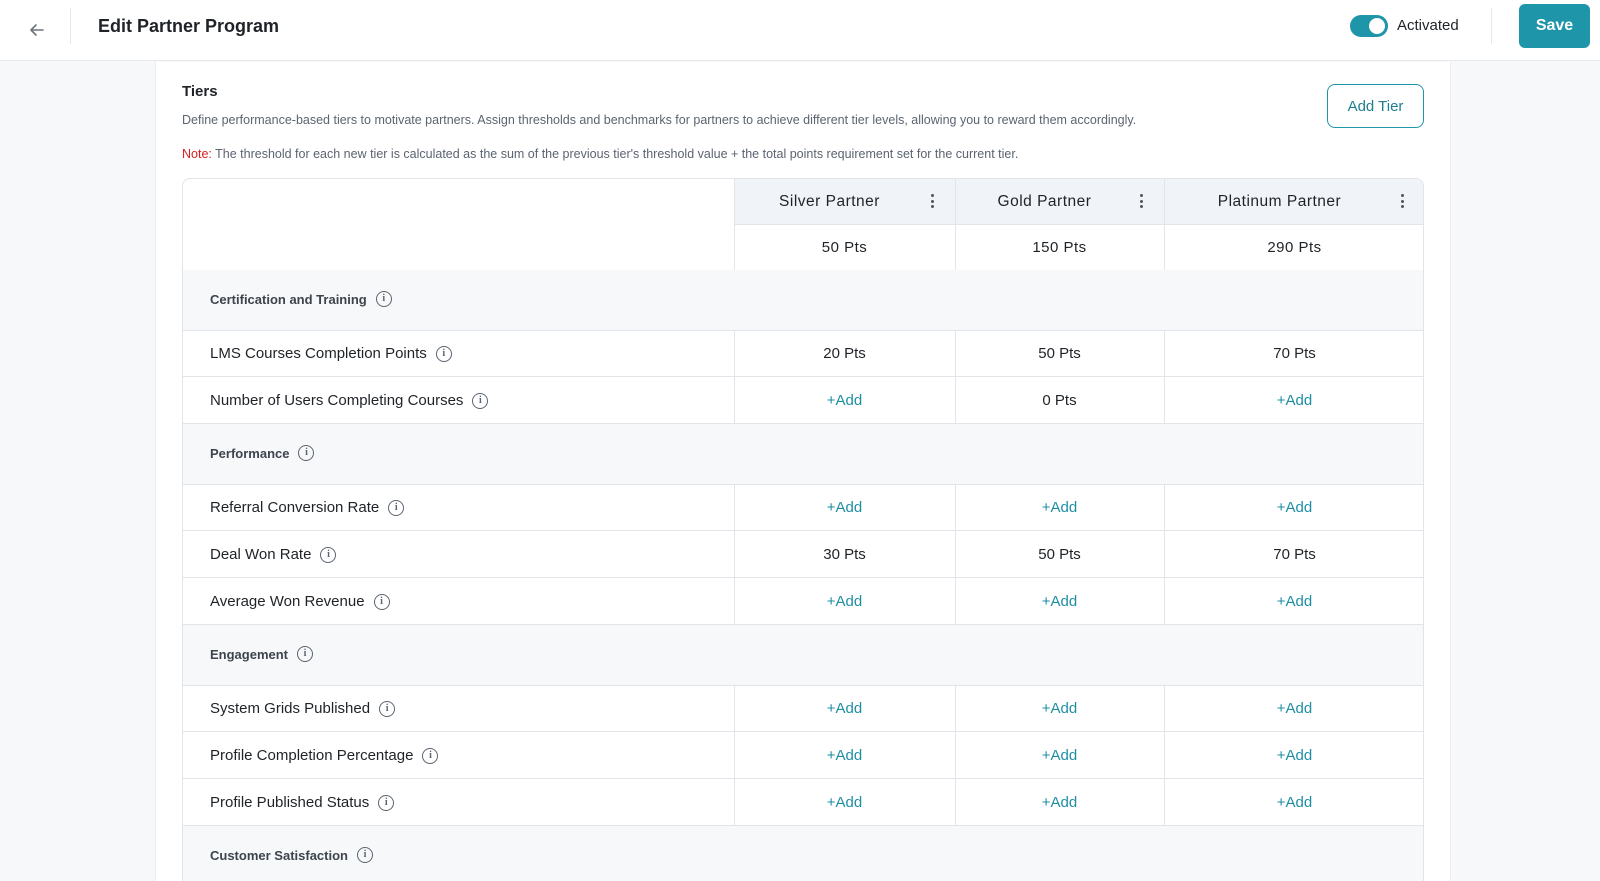  Describe the element at coordinates (1554, 26) in the screenshot. I see `save-button: Save` at that location.